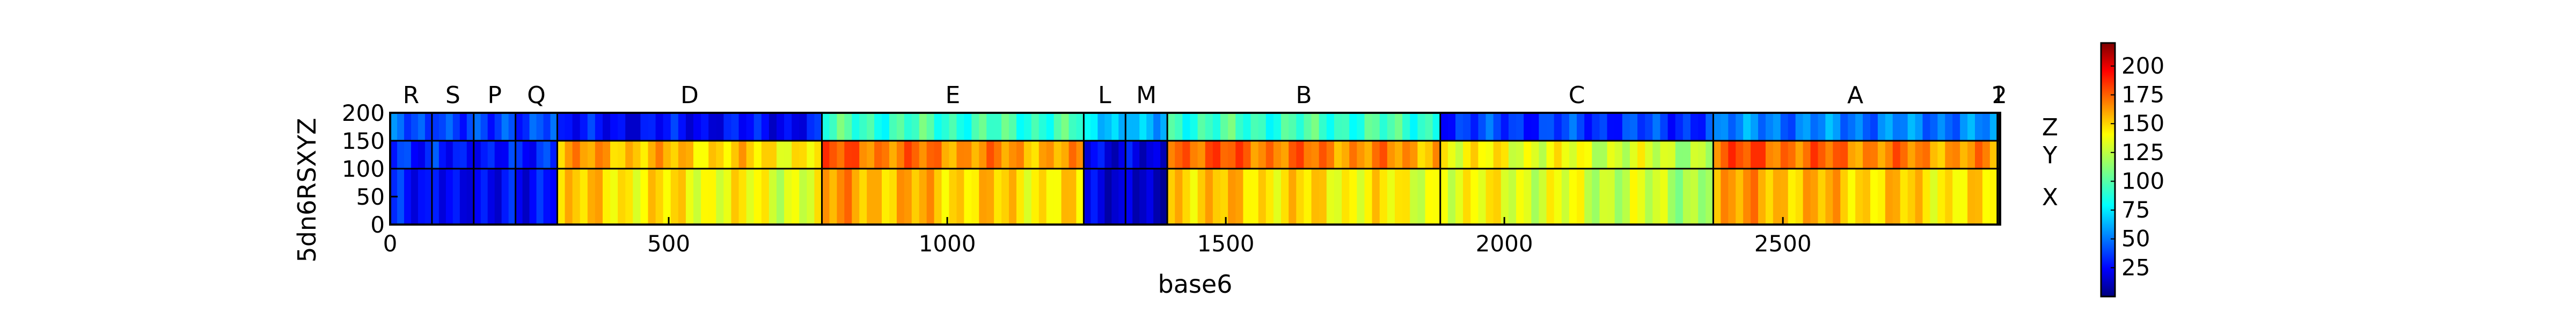 This screenshot has width=2576, height=325. Describe the element at coordinates (1998, 95) in the screenshot. I see `segment-label: 1` at that location.